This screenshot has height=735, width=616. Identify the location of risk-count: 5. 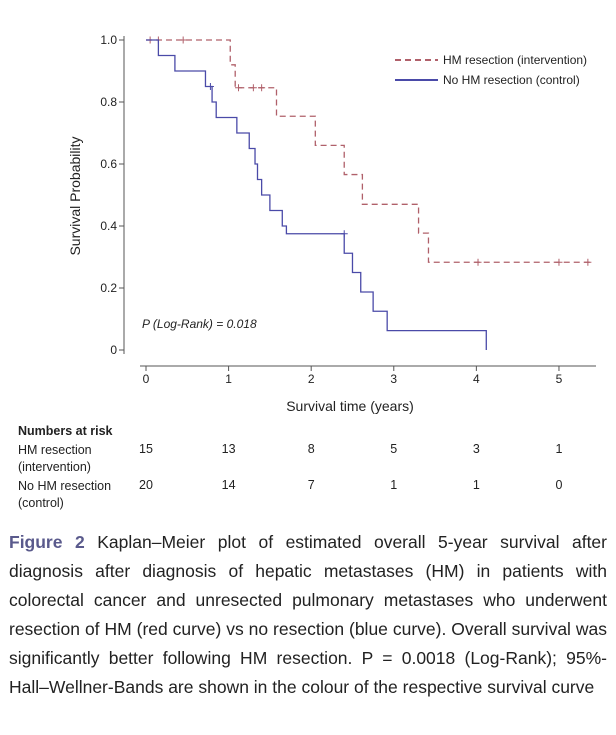
(394, 449).